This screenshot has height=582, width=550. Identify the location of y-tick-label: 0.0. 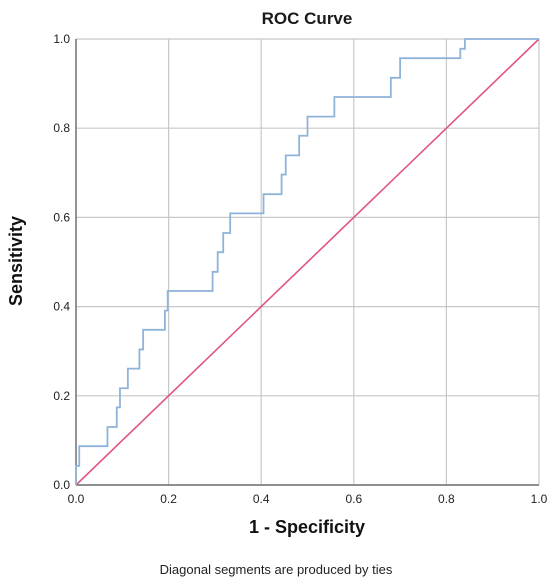
(61, 485).